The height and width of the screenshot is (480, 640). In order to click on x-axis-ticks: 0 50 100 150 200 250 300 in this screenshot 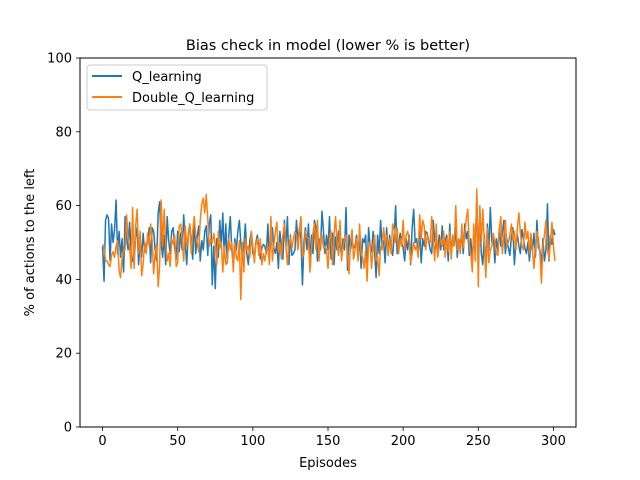, I will do `click(332, 438)`.